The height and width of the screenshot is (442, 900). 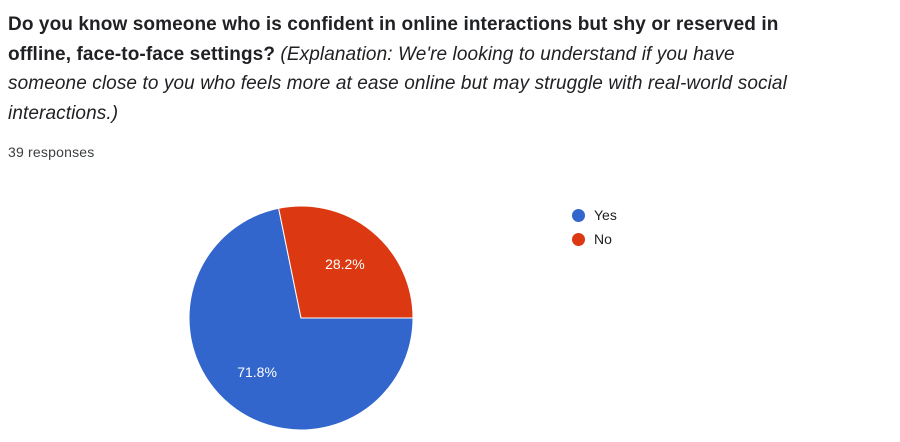 I want to click on slice-label-no: 28.2%, so click(x=345, y=264).